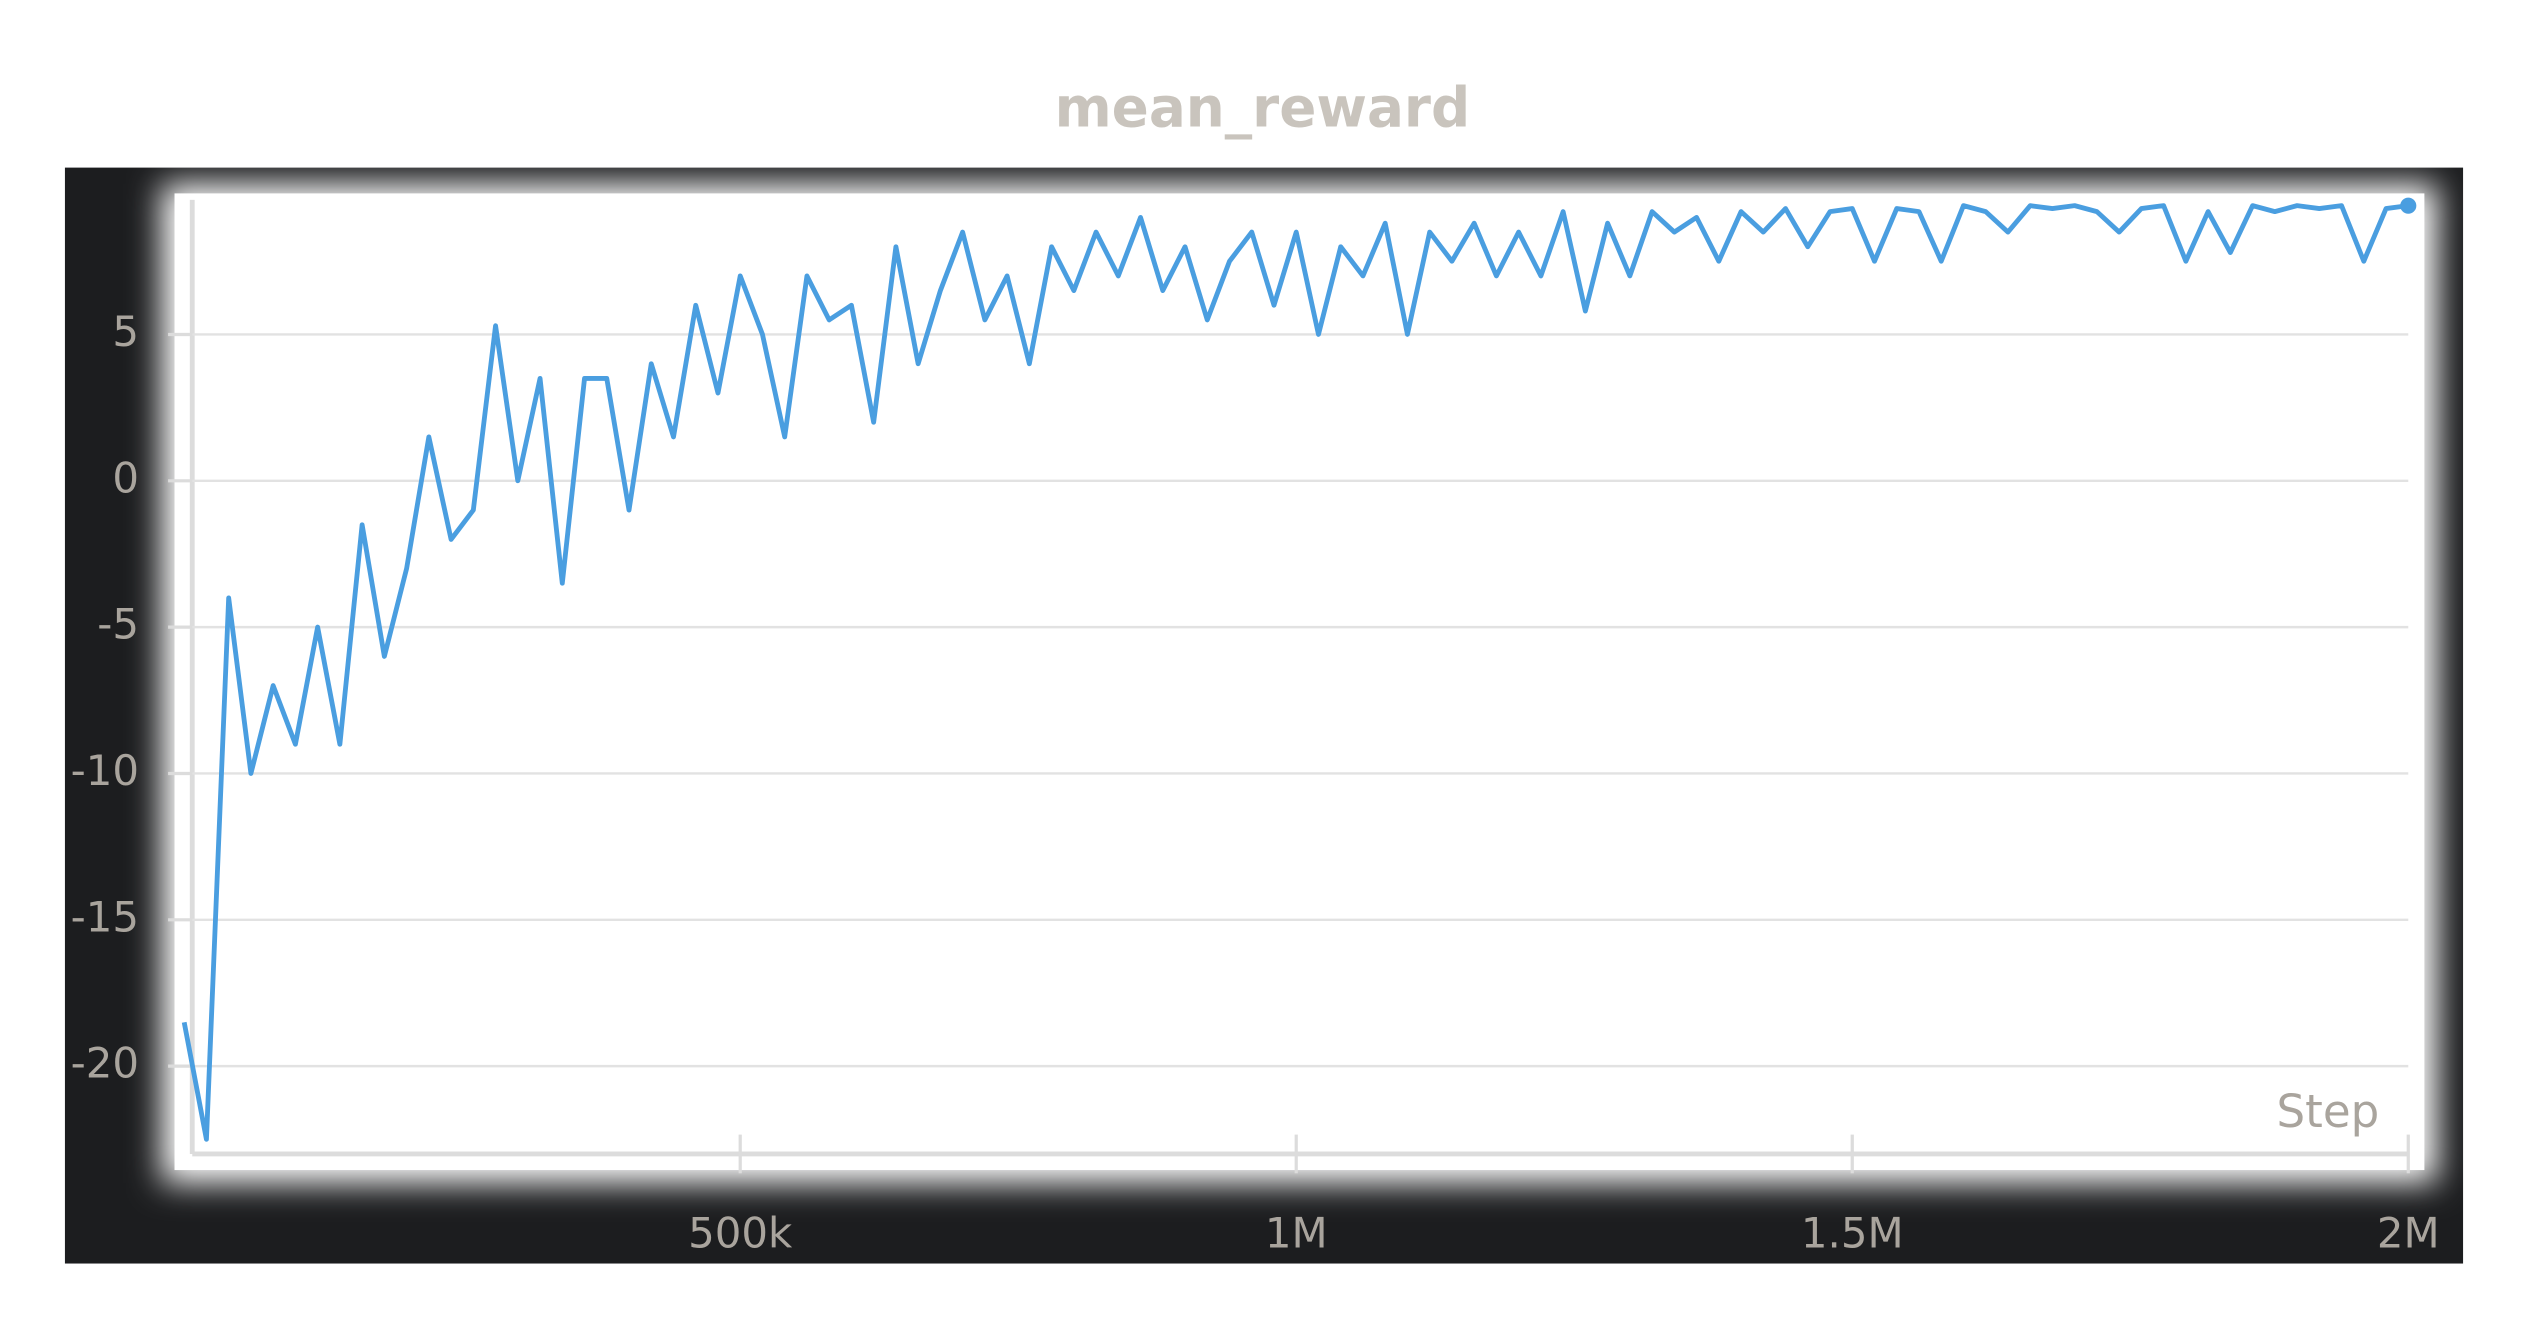 The width and height of the screenshot is (2528, 1328). I want to click on x-tick-label: 2M, so click(2408, 1233).